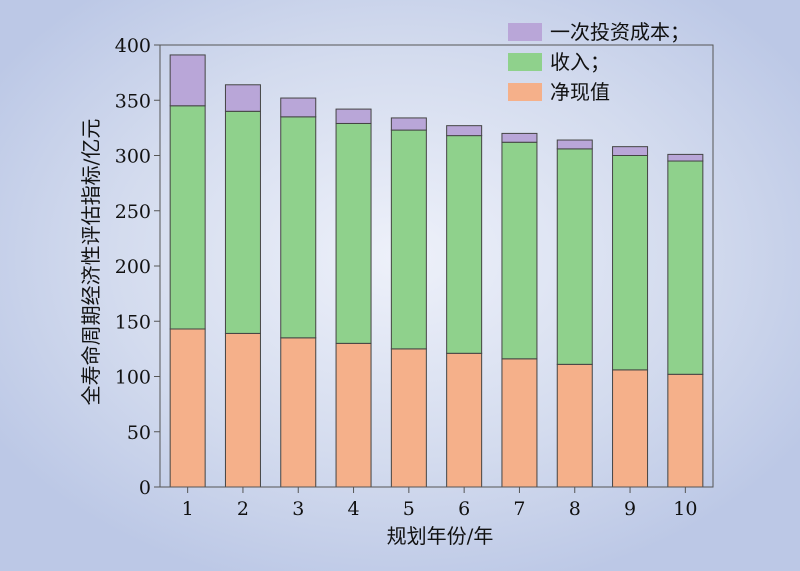 The image size is (800, 571). Describe the element at coordinates (298, 509) in the screenshot. I see `x-tick-label-2: 3` at that location.